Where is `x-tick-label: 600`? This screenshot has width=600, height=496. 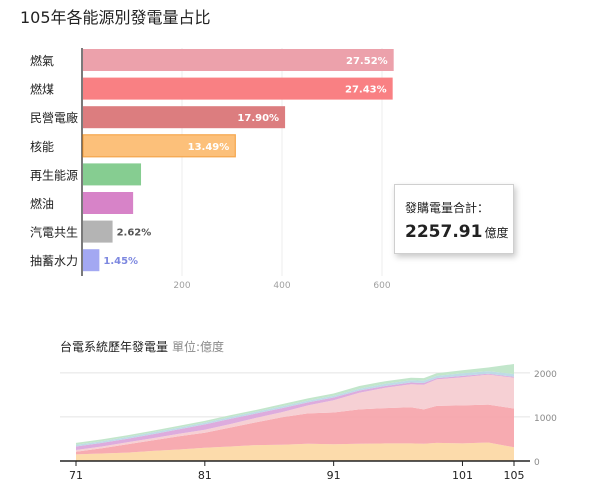 x-tick-label: 600 is located at coordinates (381, 286).